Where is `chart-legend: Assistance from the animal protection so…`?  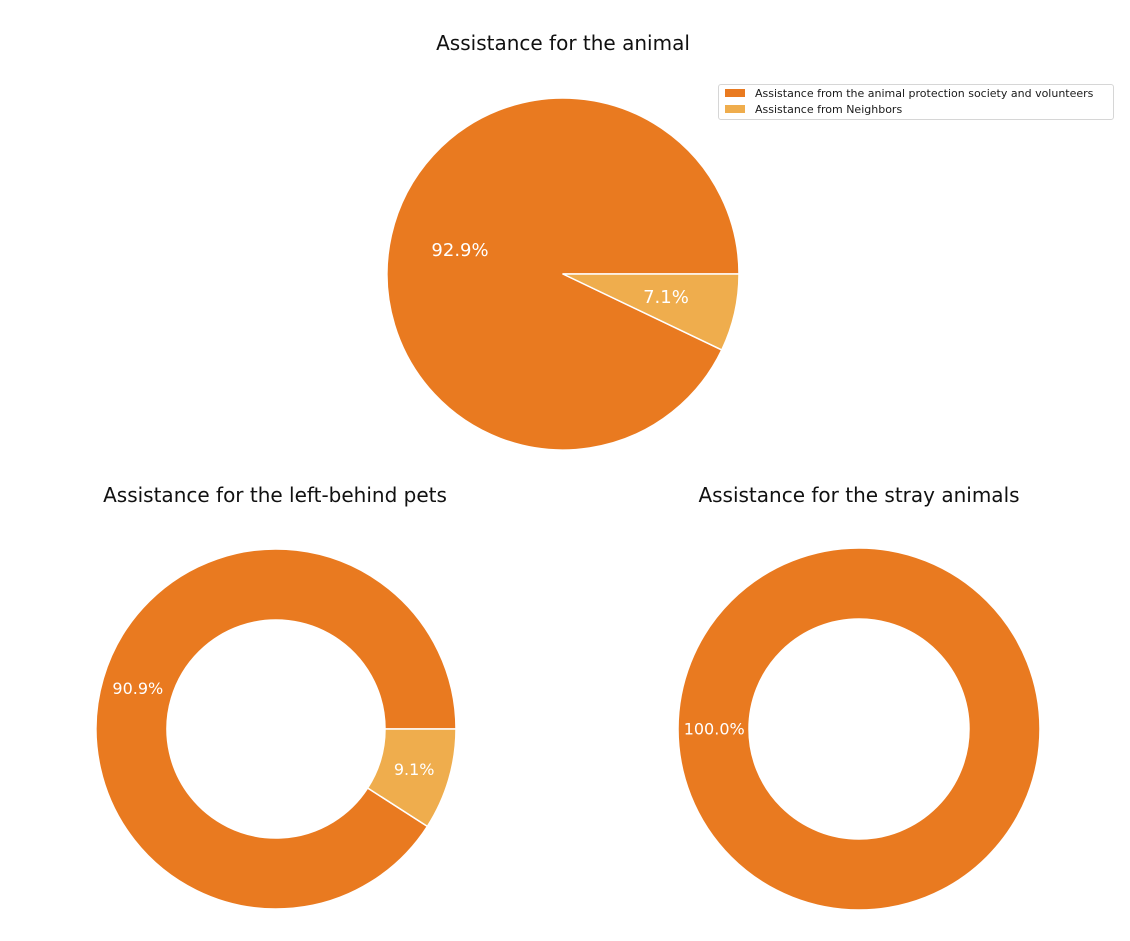 chart-legend: Assistance from the animal protection so… is located at coordinates (916, 102).